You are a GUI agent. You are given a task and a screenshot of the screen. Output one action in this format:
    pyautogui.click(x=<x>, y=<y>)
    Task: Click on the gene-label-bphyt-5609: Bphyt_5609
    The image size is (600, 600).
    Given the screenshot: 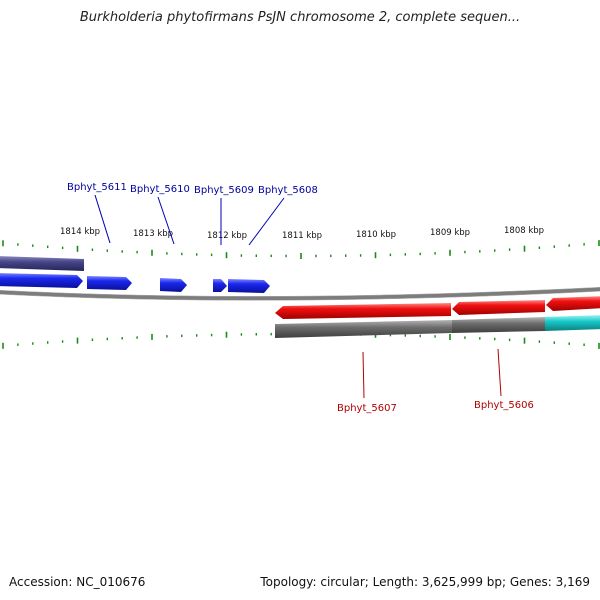 What is the action you would take?
    pyautogui.click(x=224, y=190)
    